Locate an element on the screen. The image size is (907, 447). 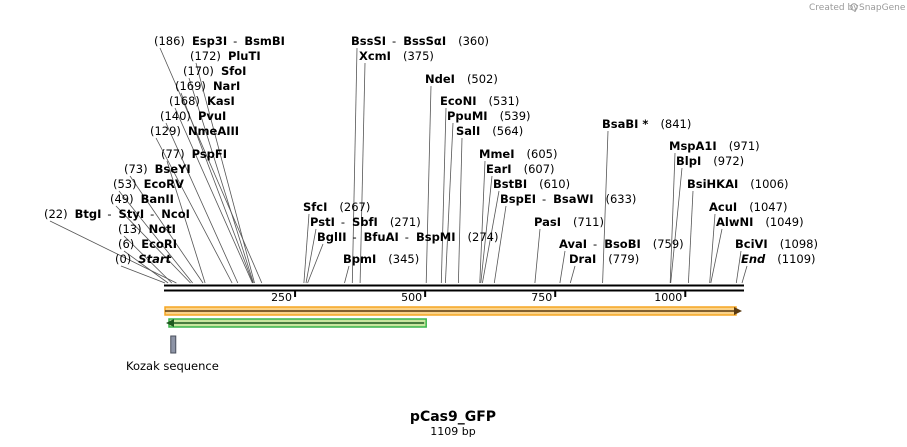
site-label-drai: DraI (779) is located at coordinates (604, 259).